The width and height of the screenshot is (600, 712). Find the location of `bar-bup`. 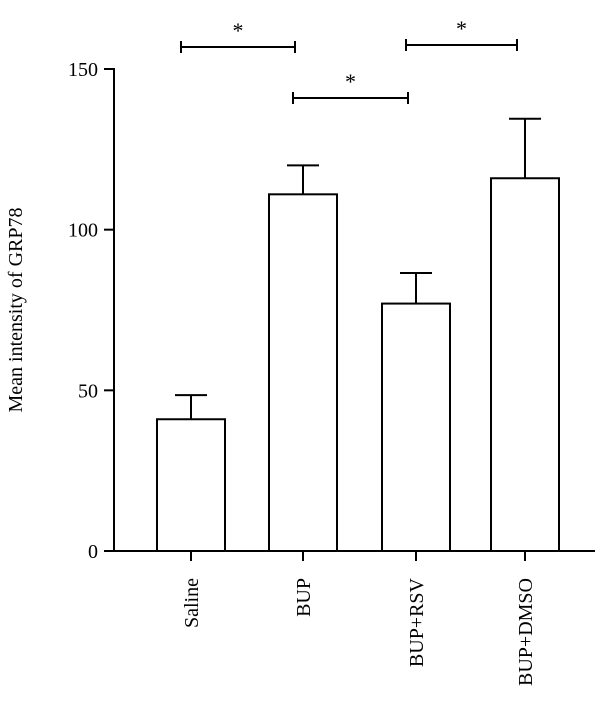

bar-bup is located at coordinates (303, 372).